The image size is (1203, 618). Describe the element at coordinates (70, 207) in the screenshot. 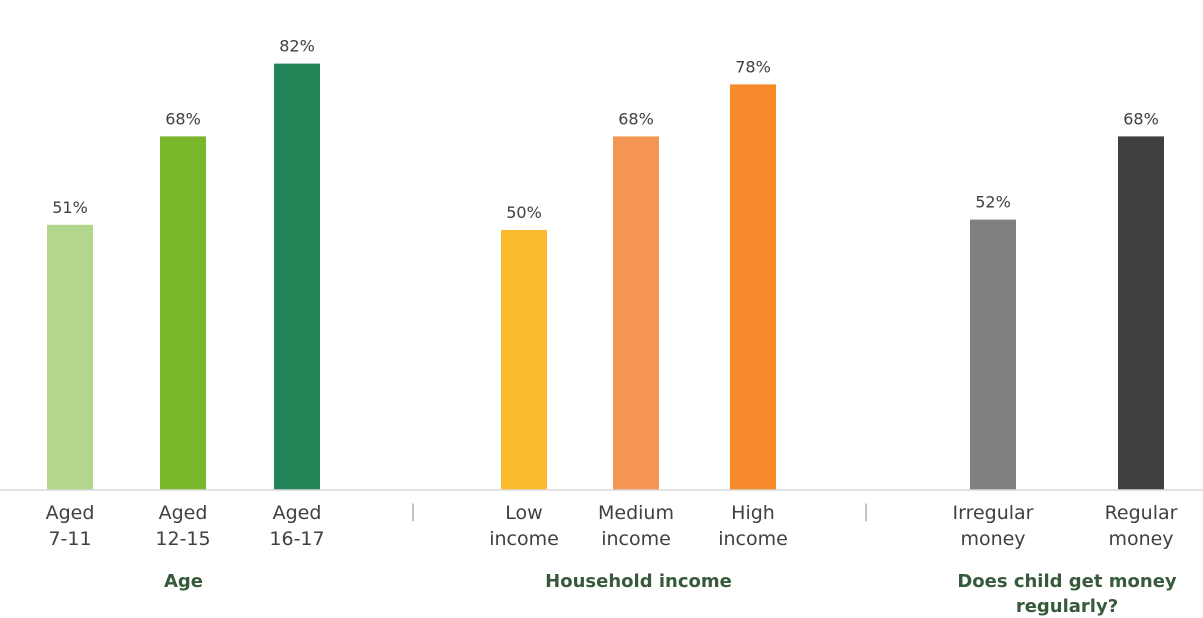

I see `data-label-aged-7-11: 51%` at that location.